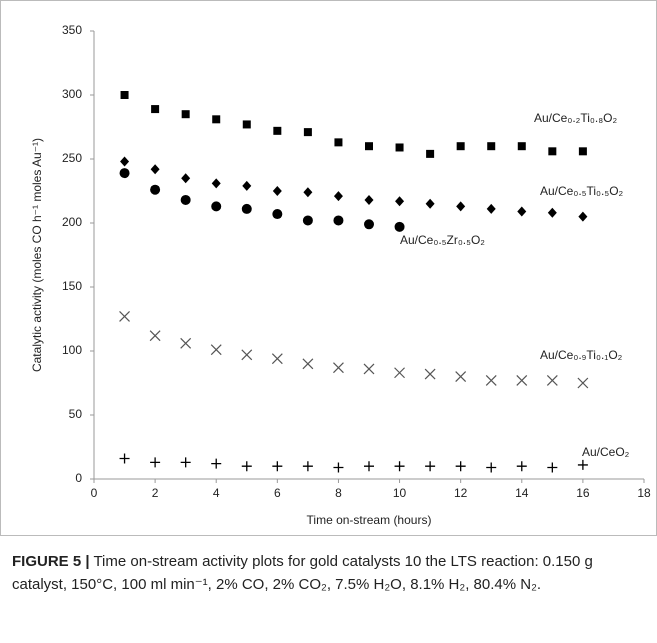  Describe the element at coordinates (338, 493) in the screenshot. I see `x-tick-label: 8` at that location.